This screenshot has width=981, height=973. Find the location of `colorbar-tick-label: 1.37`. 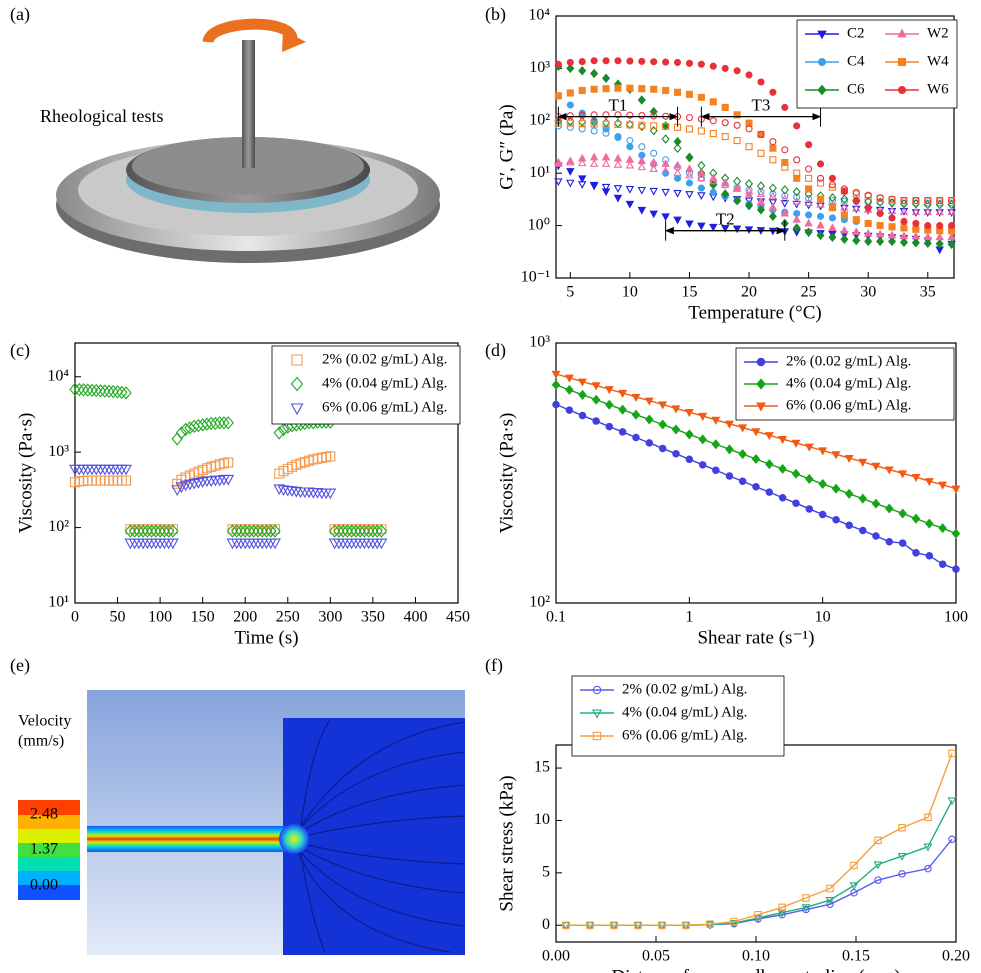

colorbar-tick-label: 1.37 is located at coordinates (44, 849).